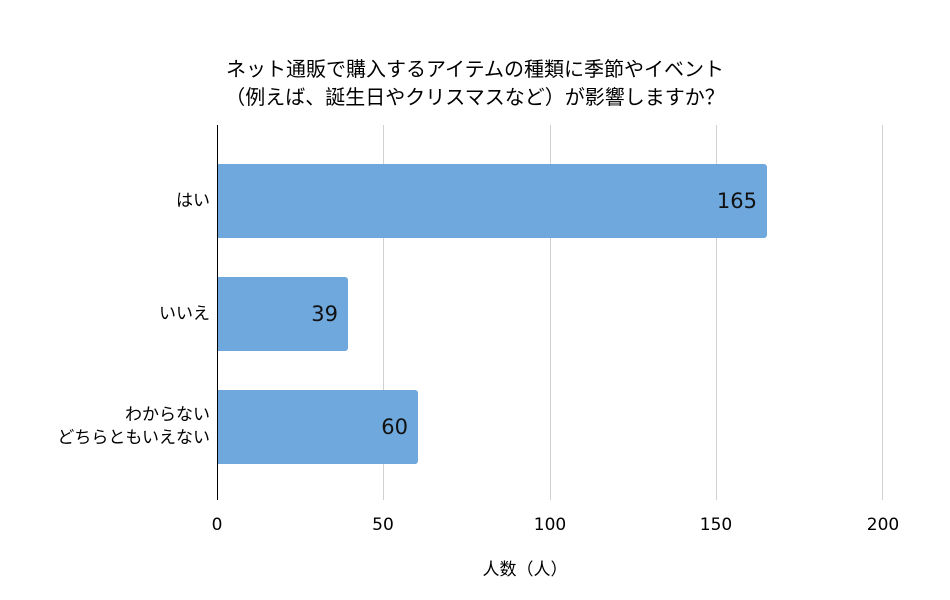 The height and width of the screenshot is (600, 950). Describe the element at coordinates (475, 97) in the screenshot. I see `title-line-2: （例えば、誕生日やクリスマスなど）が影響しますか？` at that location.